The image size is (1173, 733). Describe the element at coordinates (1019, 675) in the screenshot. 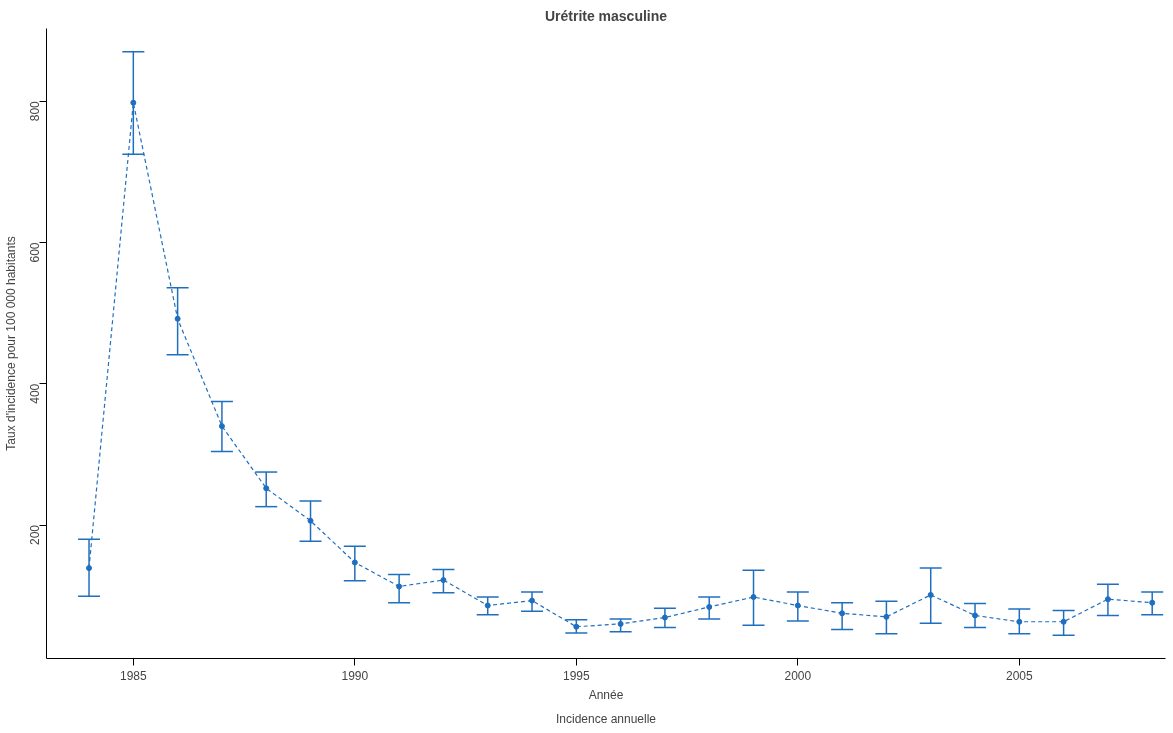

I see `x-tick-label: 2005` at that location.